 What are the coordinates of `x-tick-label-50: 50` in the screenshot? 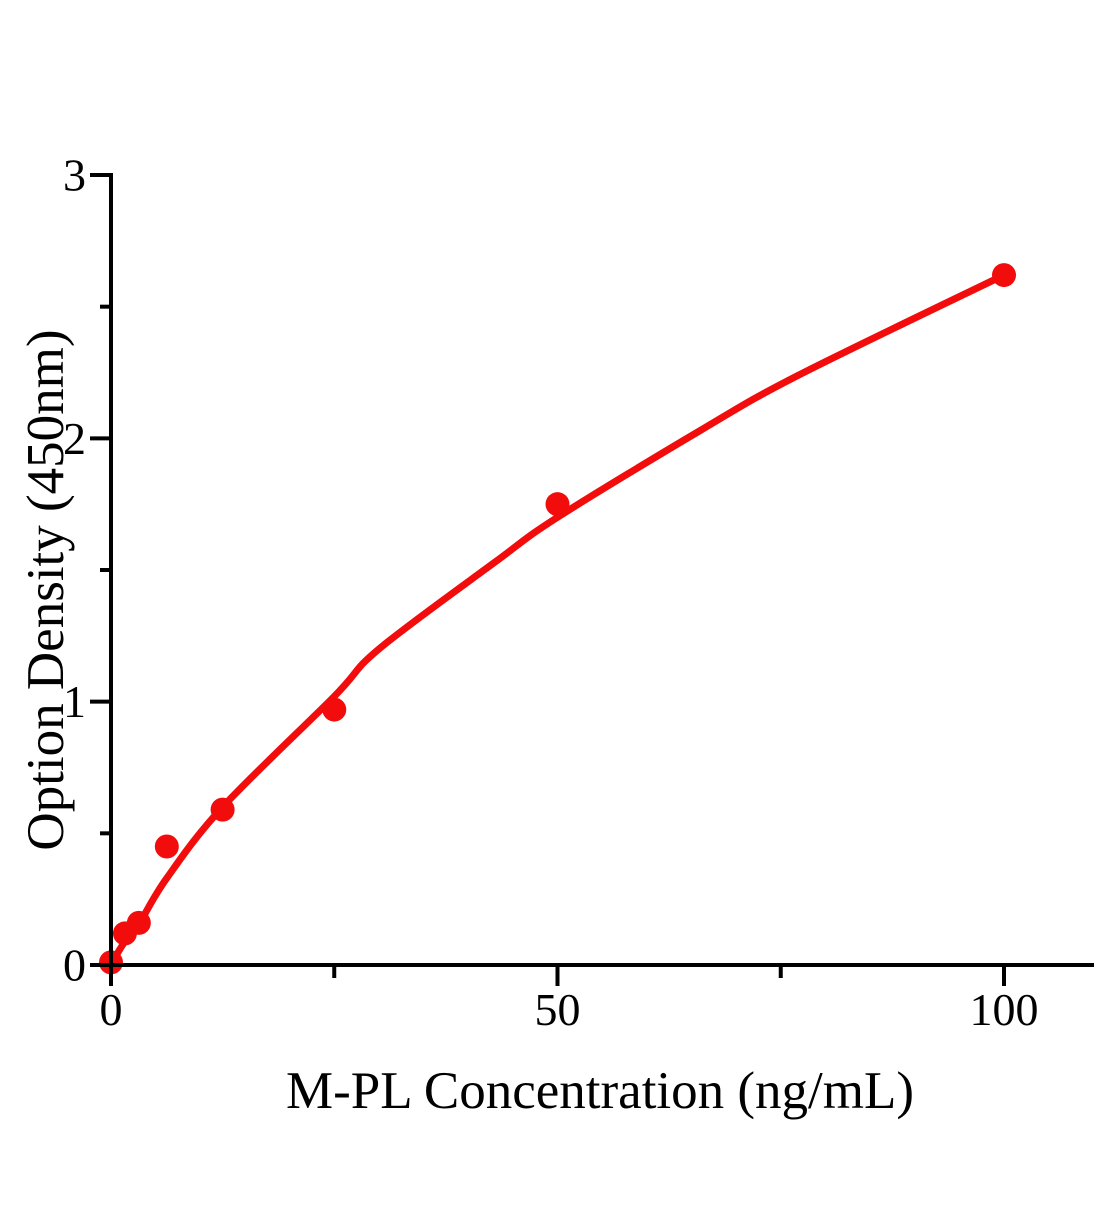 It's located at (558, 1009).